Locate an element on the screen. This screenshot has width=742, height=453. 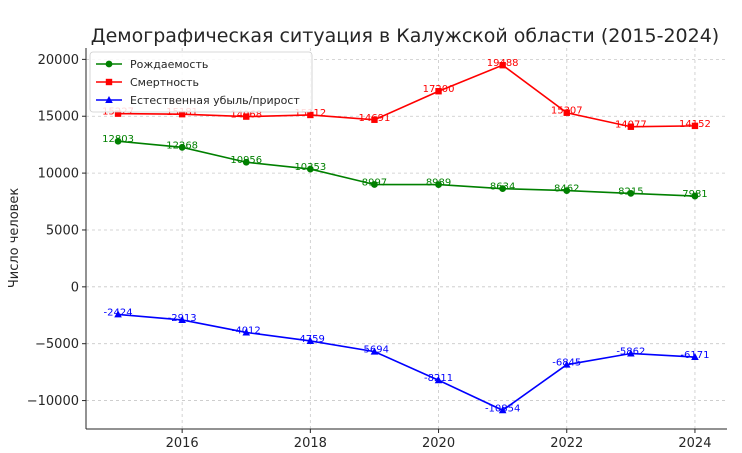
death-data-label: 15307 is located at coordinates (567, 111).